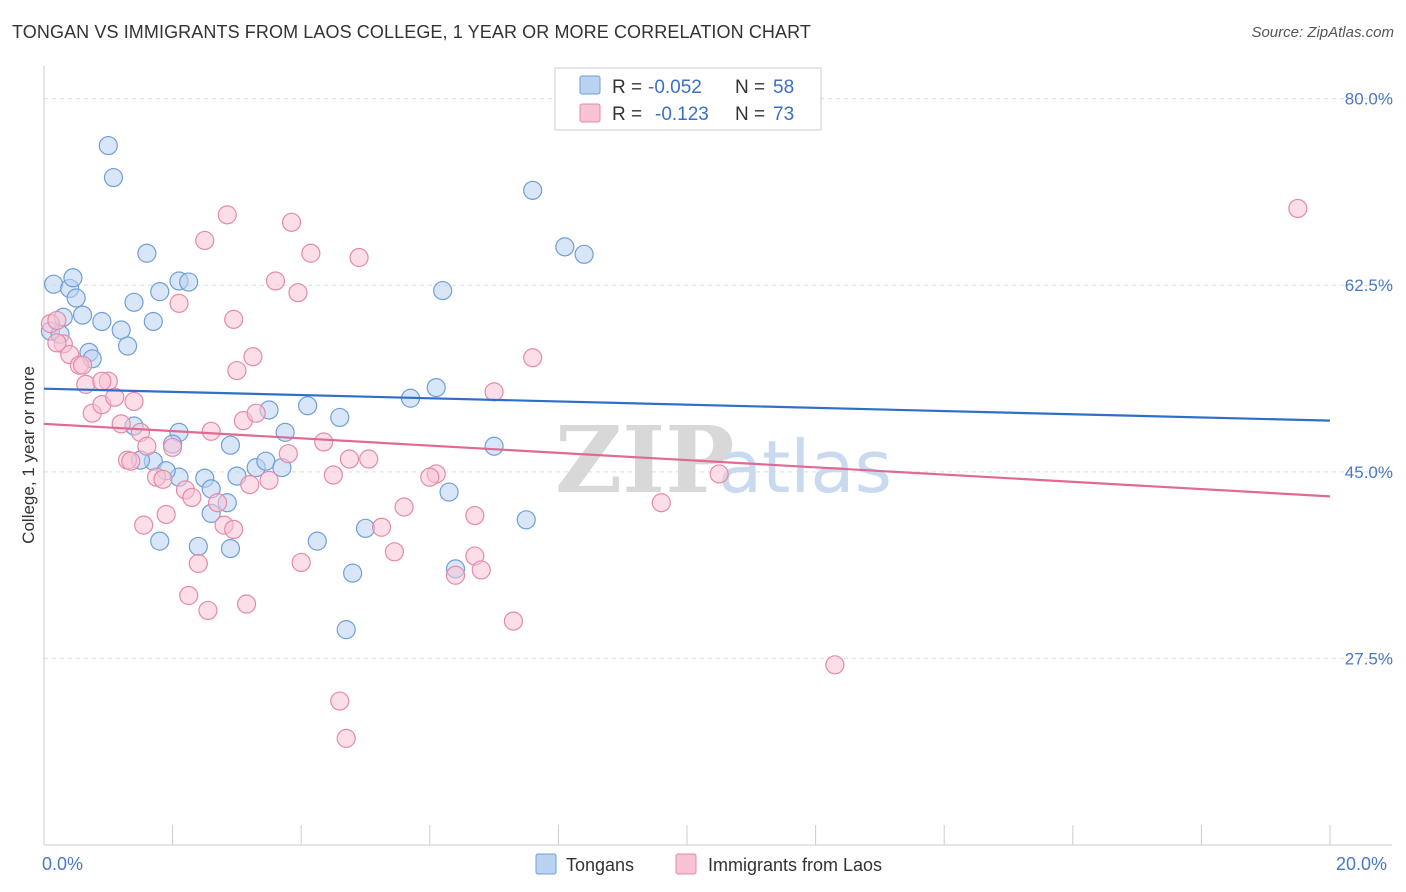 This screenshot has height=892, width=1406. Describe the element at coordinates (627, 114) in the screenshot. I see `legend-r-label-1: R =` at that location.